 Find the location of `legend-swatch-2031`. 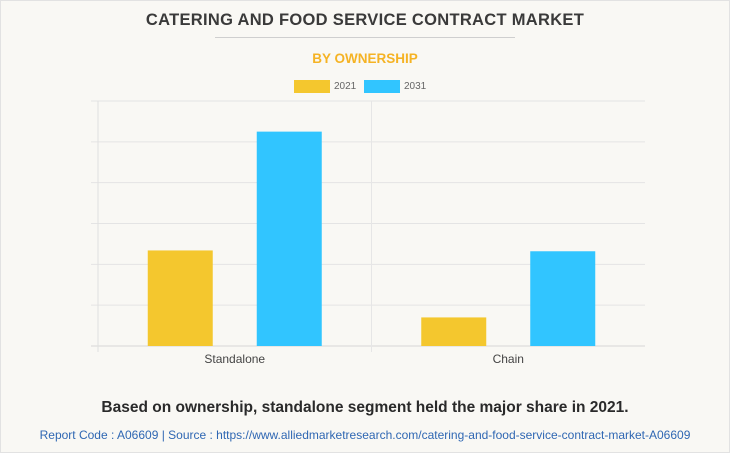

legend-swatch-2031 is located at coordinates (382, 86).